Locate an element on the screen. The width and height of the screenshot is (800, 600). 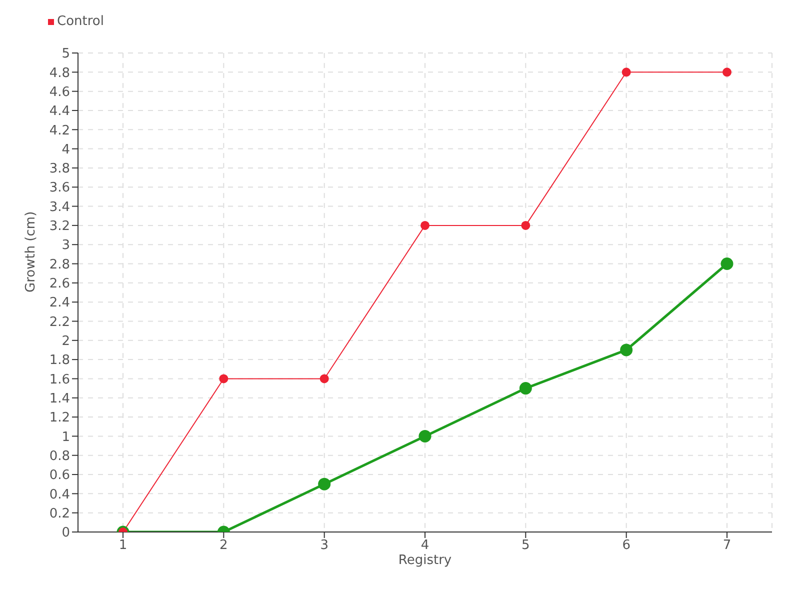
y-tick-label: 1.4 is located at coordinates (59, 398).